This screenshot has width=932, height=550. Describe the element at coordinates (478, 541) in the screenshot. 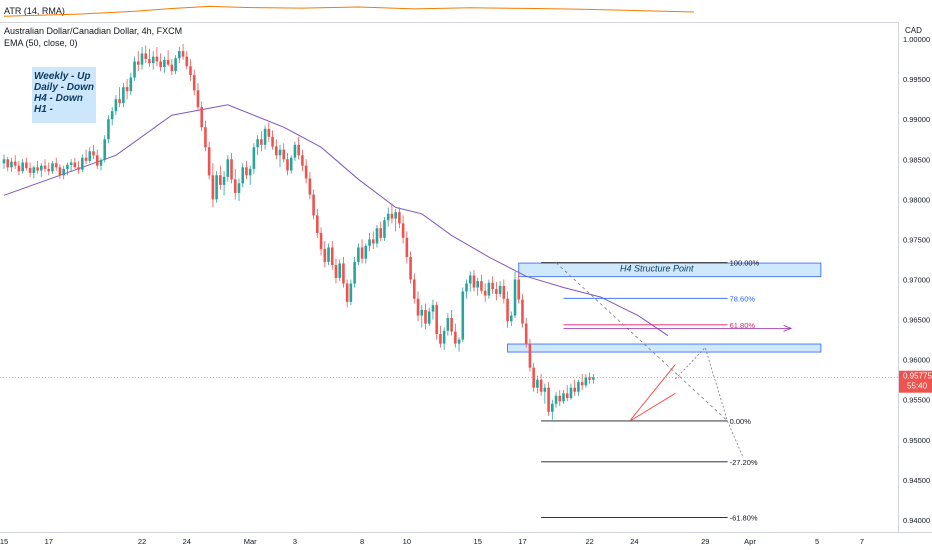

I see `time-tick-label: 15` at that location.